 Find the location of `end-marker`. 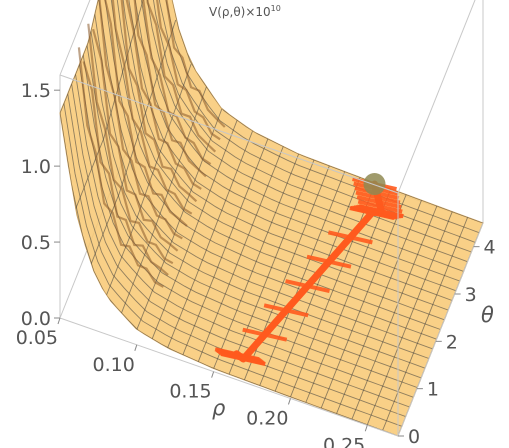

end-marker is located at coordinates (374, 184).